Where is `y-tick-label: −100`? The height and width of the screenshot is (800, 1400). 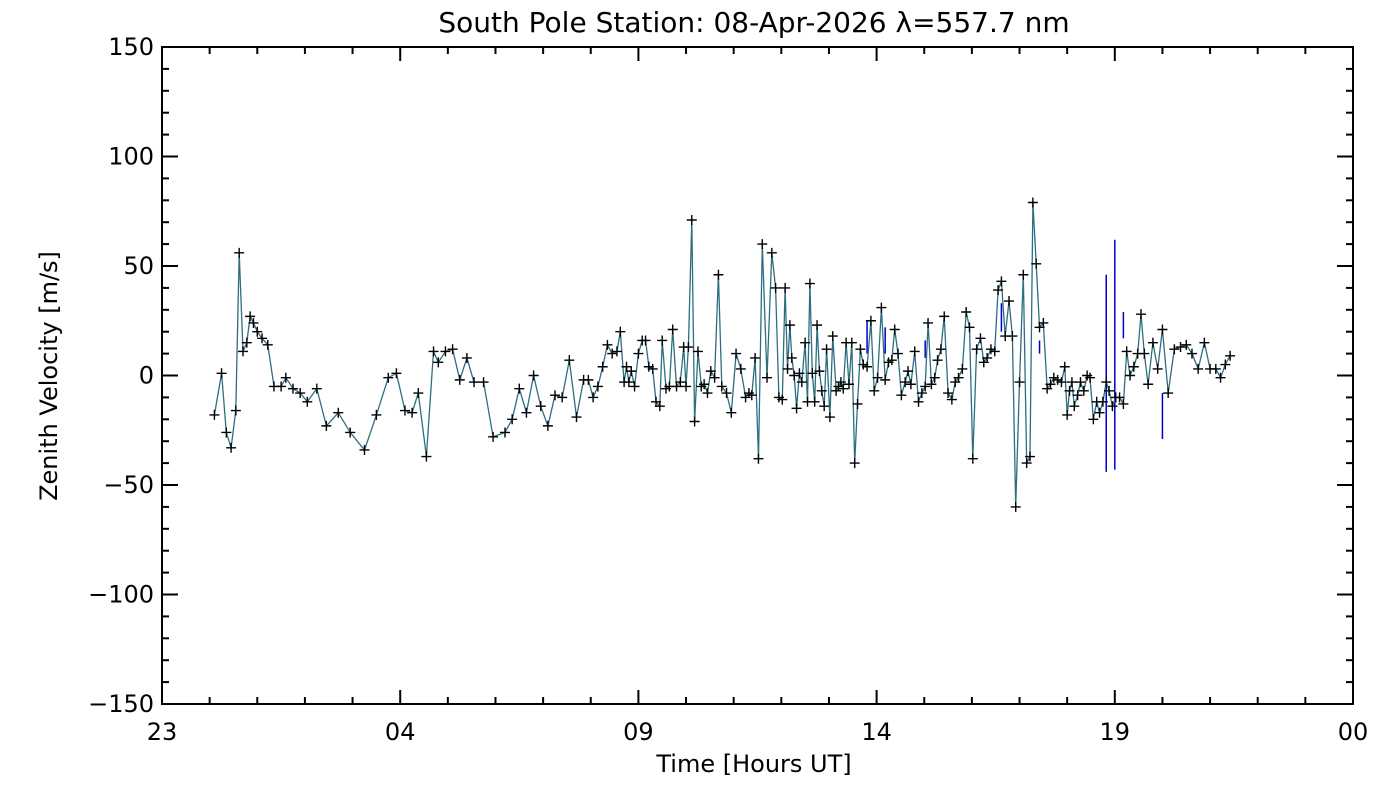 y-tick-label: −100 is located at coordinates (121, 595).